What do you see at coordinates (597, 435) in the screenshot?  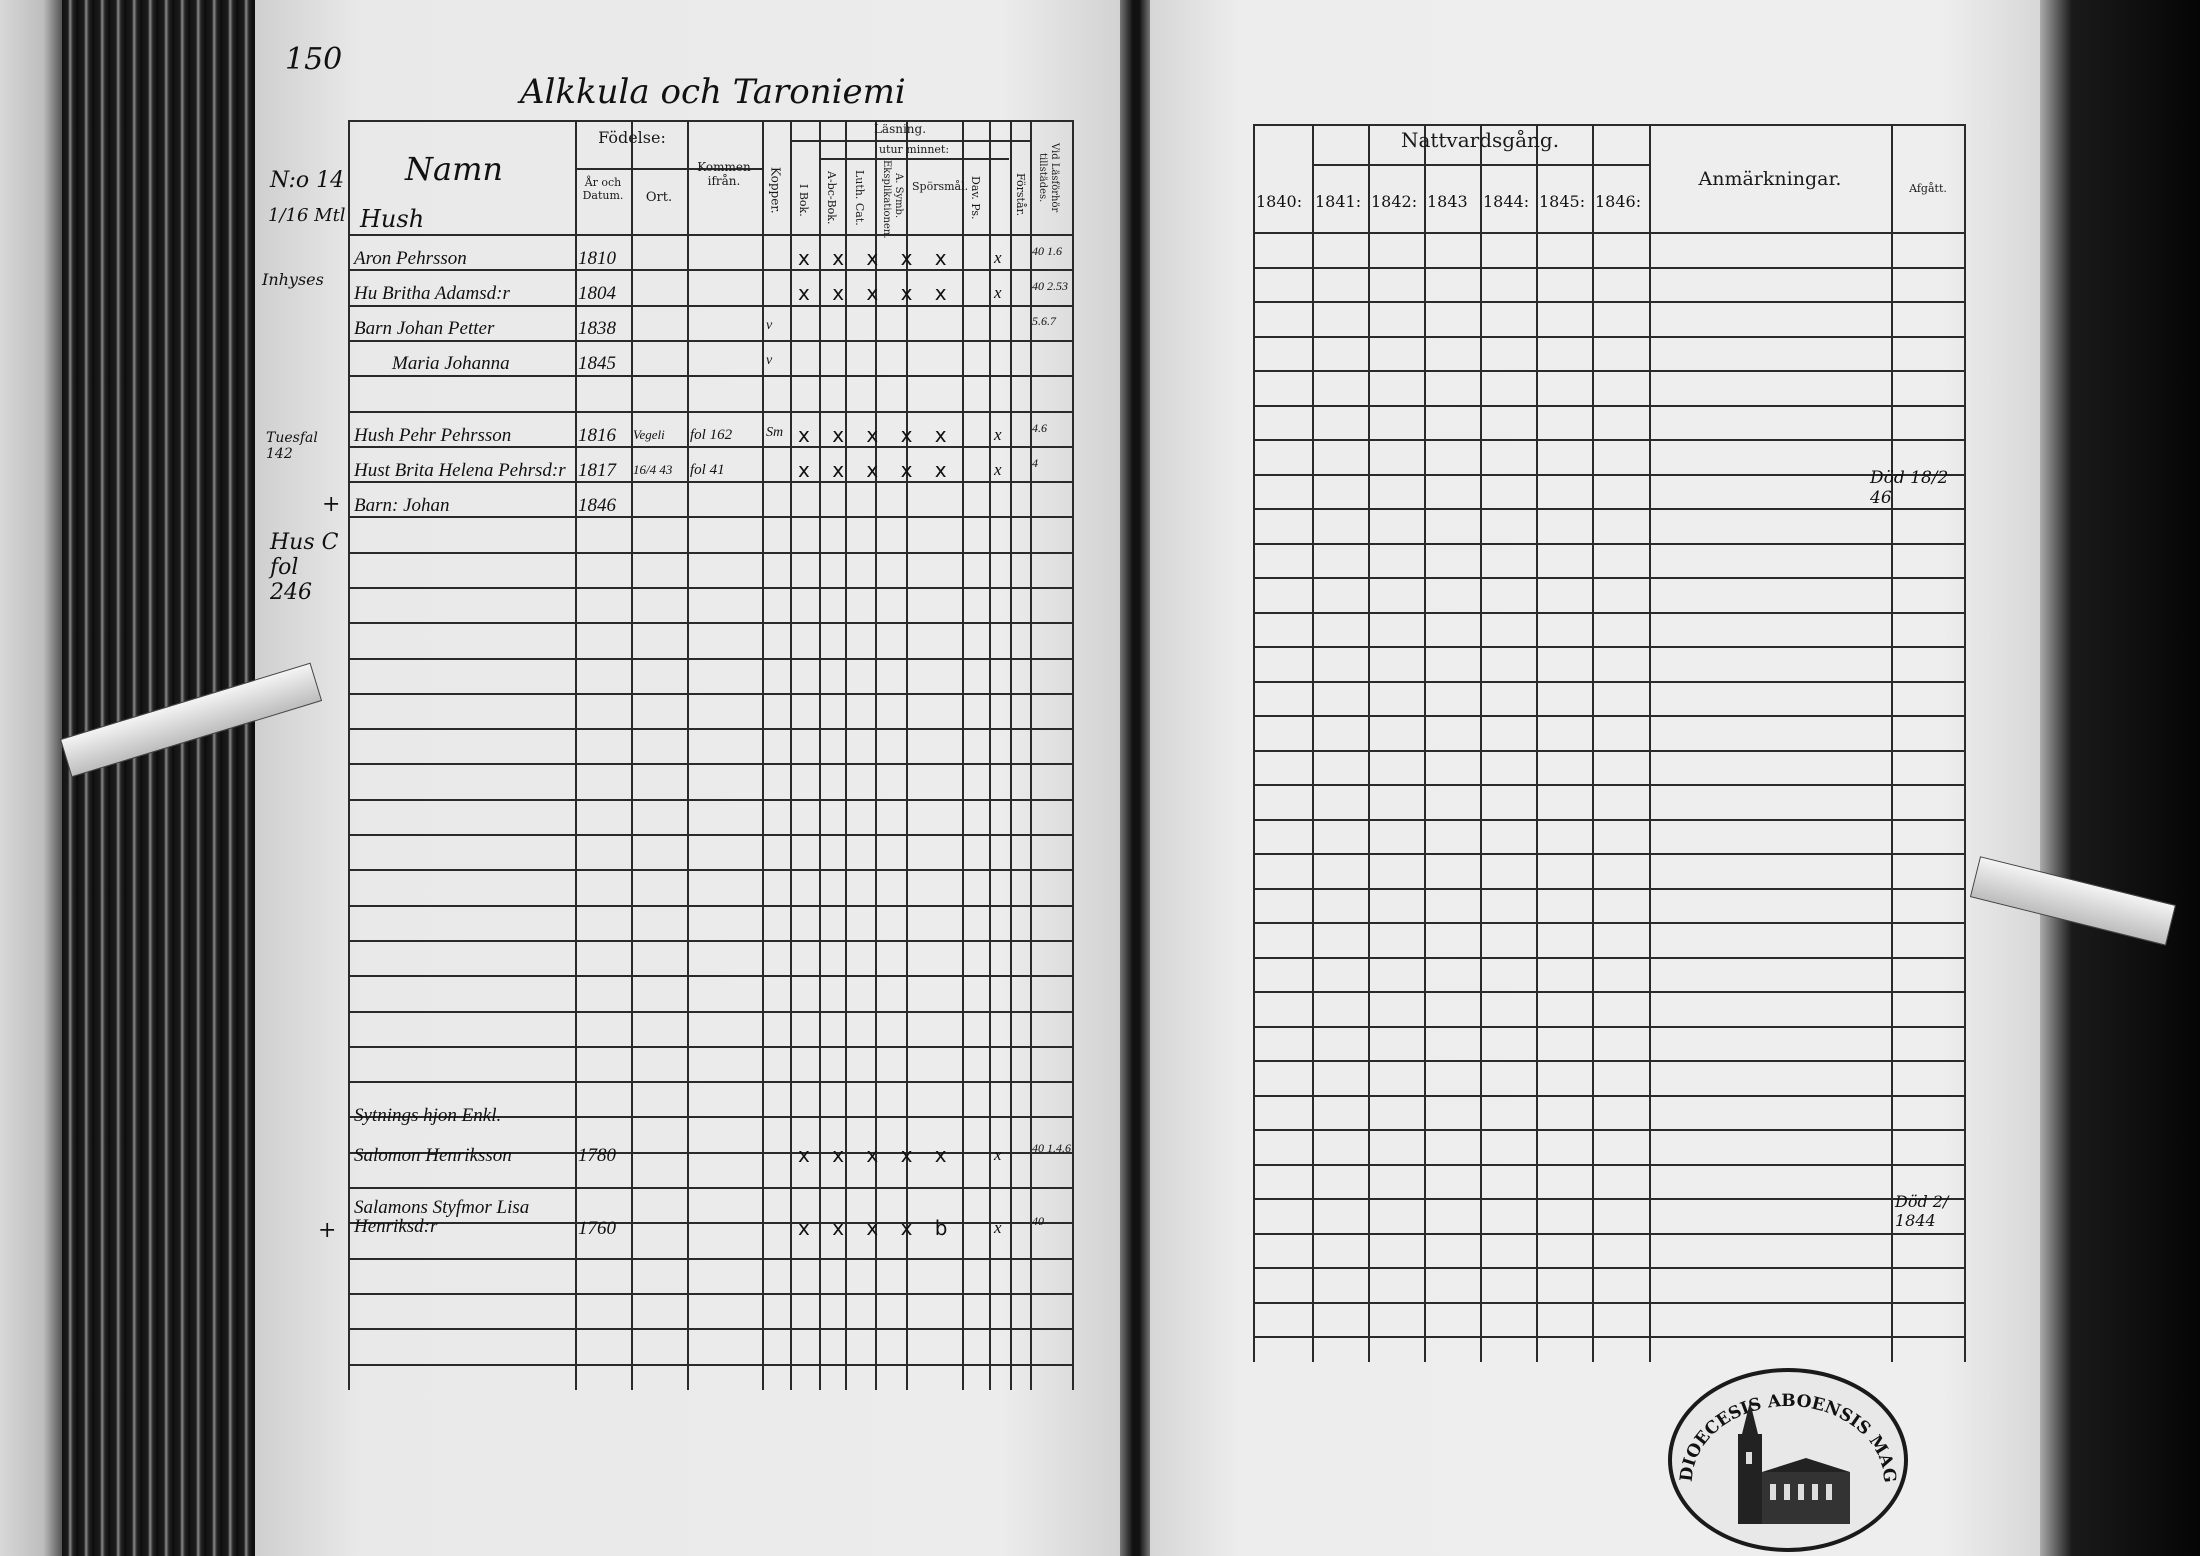 I see `entry-birth-year: 1816` at bounding box center [597, 435].